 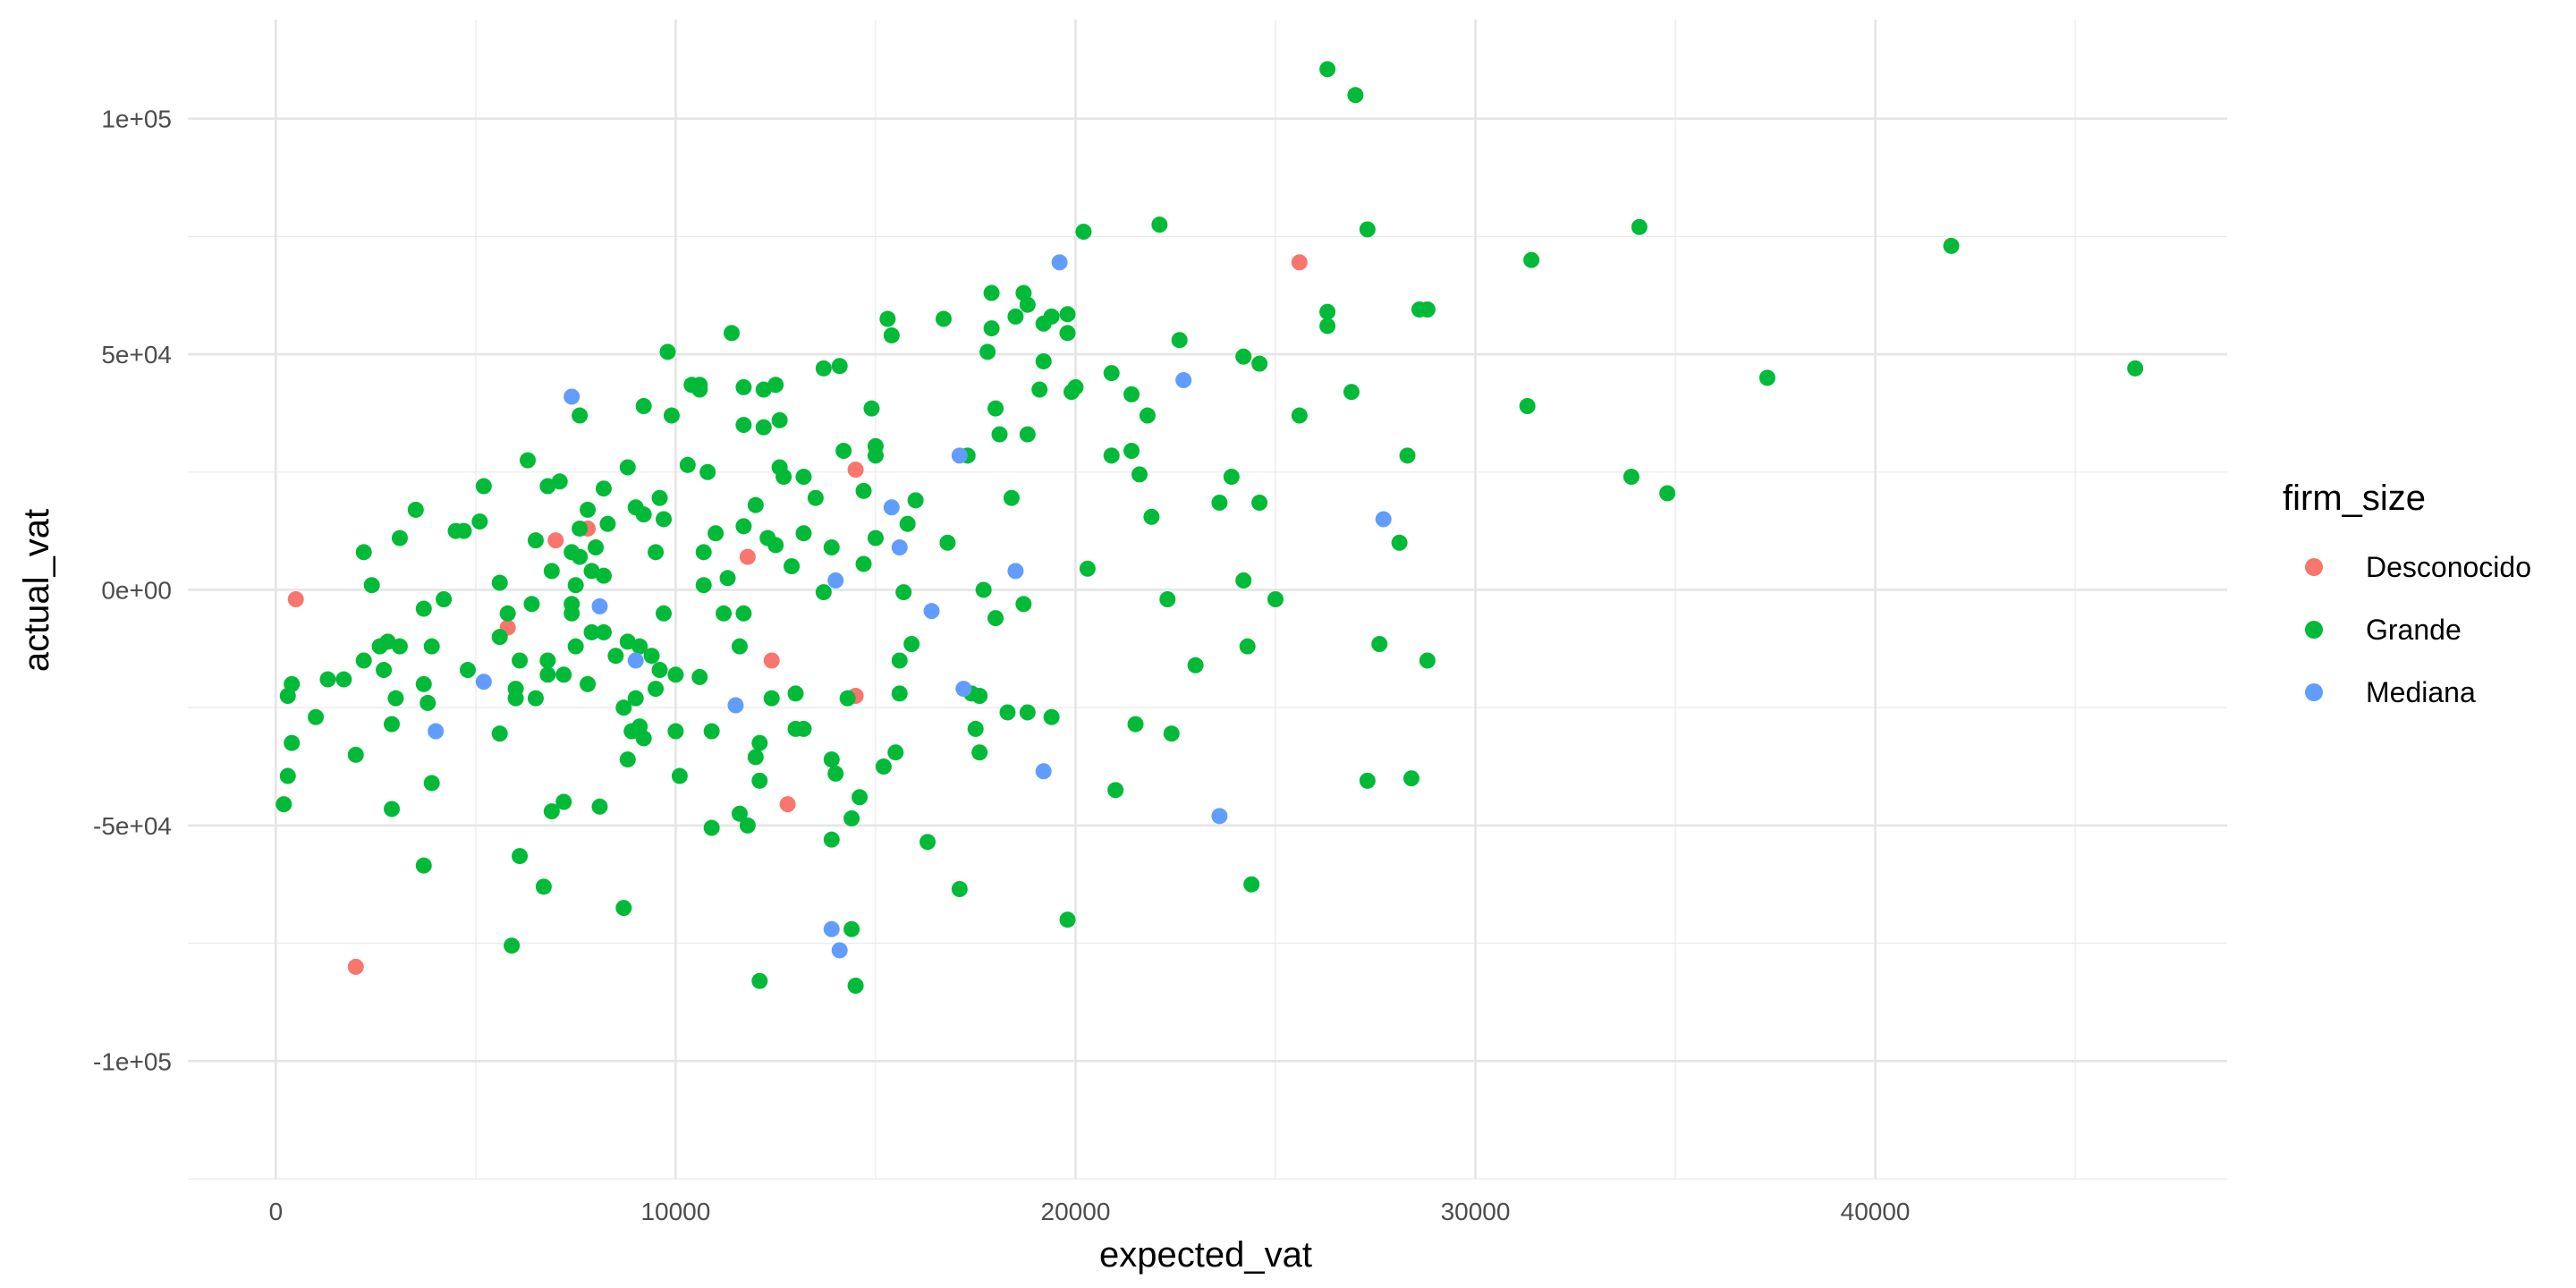 I want to click on legend-label-desconocido: Desconocido, so click(x=2448, y=567).